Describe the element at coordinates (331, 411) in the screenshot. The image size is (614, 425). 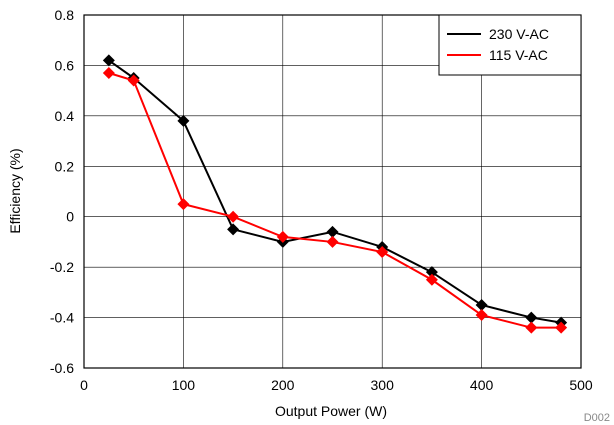
I see `x-axis-title: Output Power (W)` at that location.